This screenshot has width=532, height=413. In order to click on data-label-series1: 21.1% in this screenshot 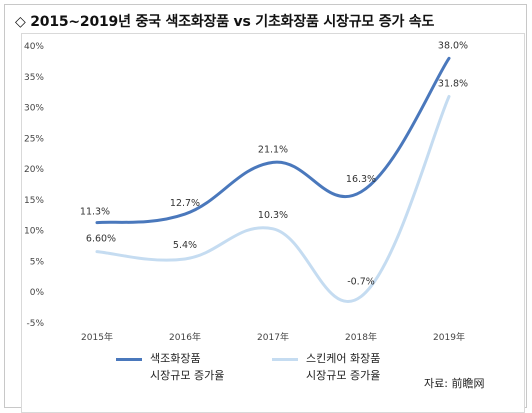, I will do `click(273, 149)`.